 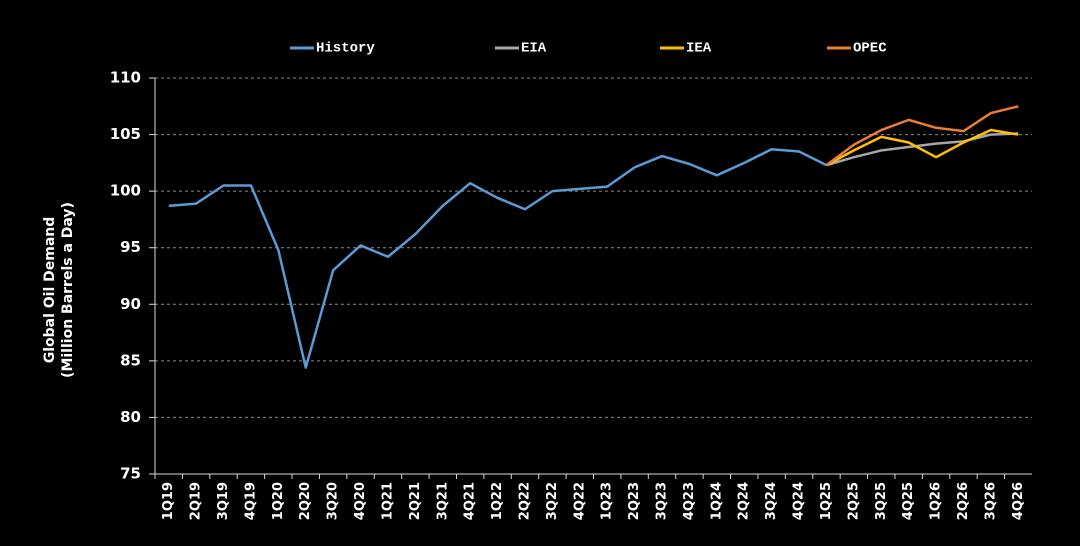 I want to click on y-tick-label: 85, so click(x=130, y=360).